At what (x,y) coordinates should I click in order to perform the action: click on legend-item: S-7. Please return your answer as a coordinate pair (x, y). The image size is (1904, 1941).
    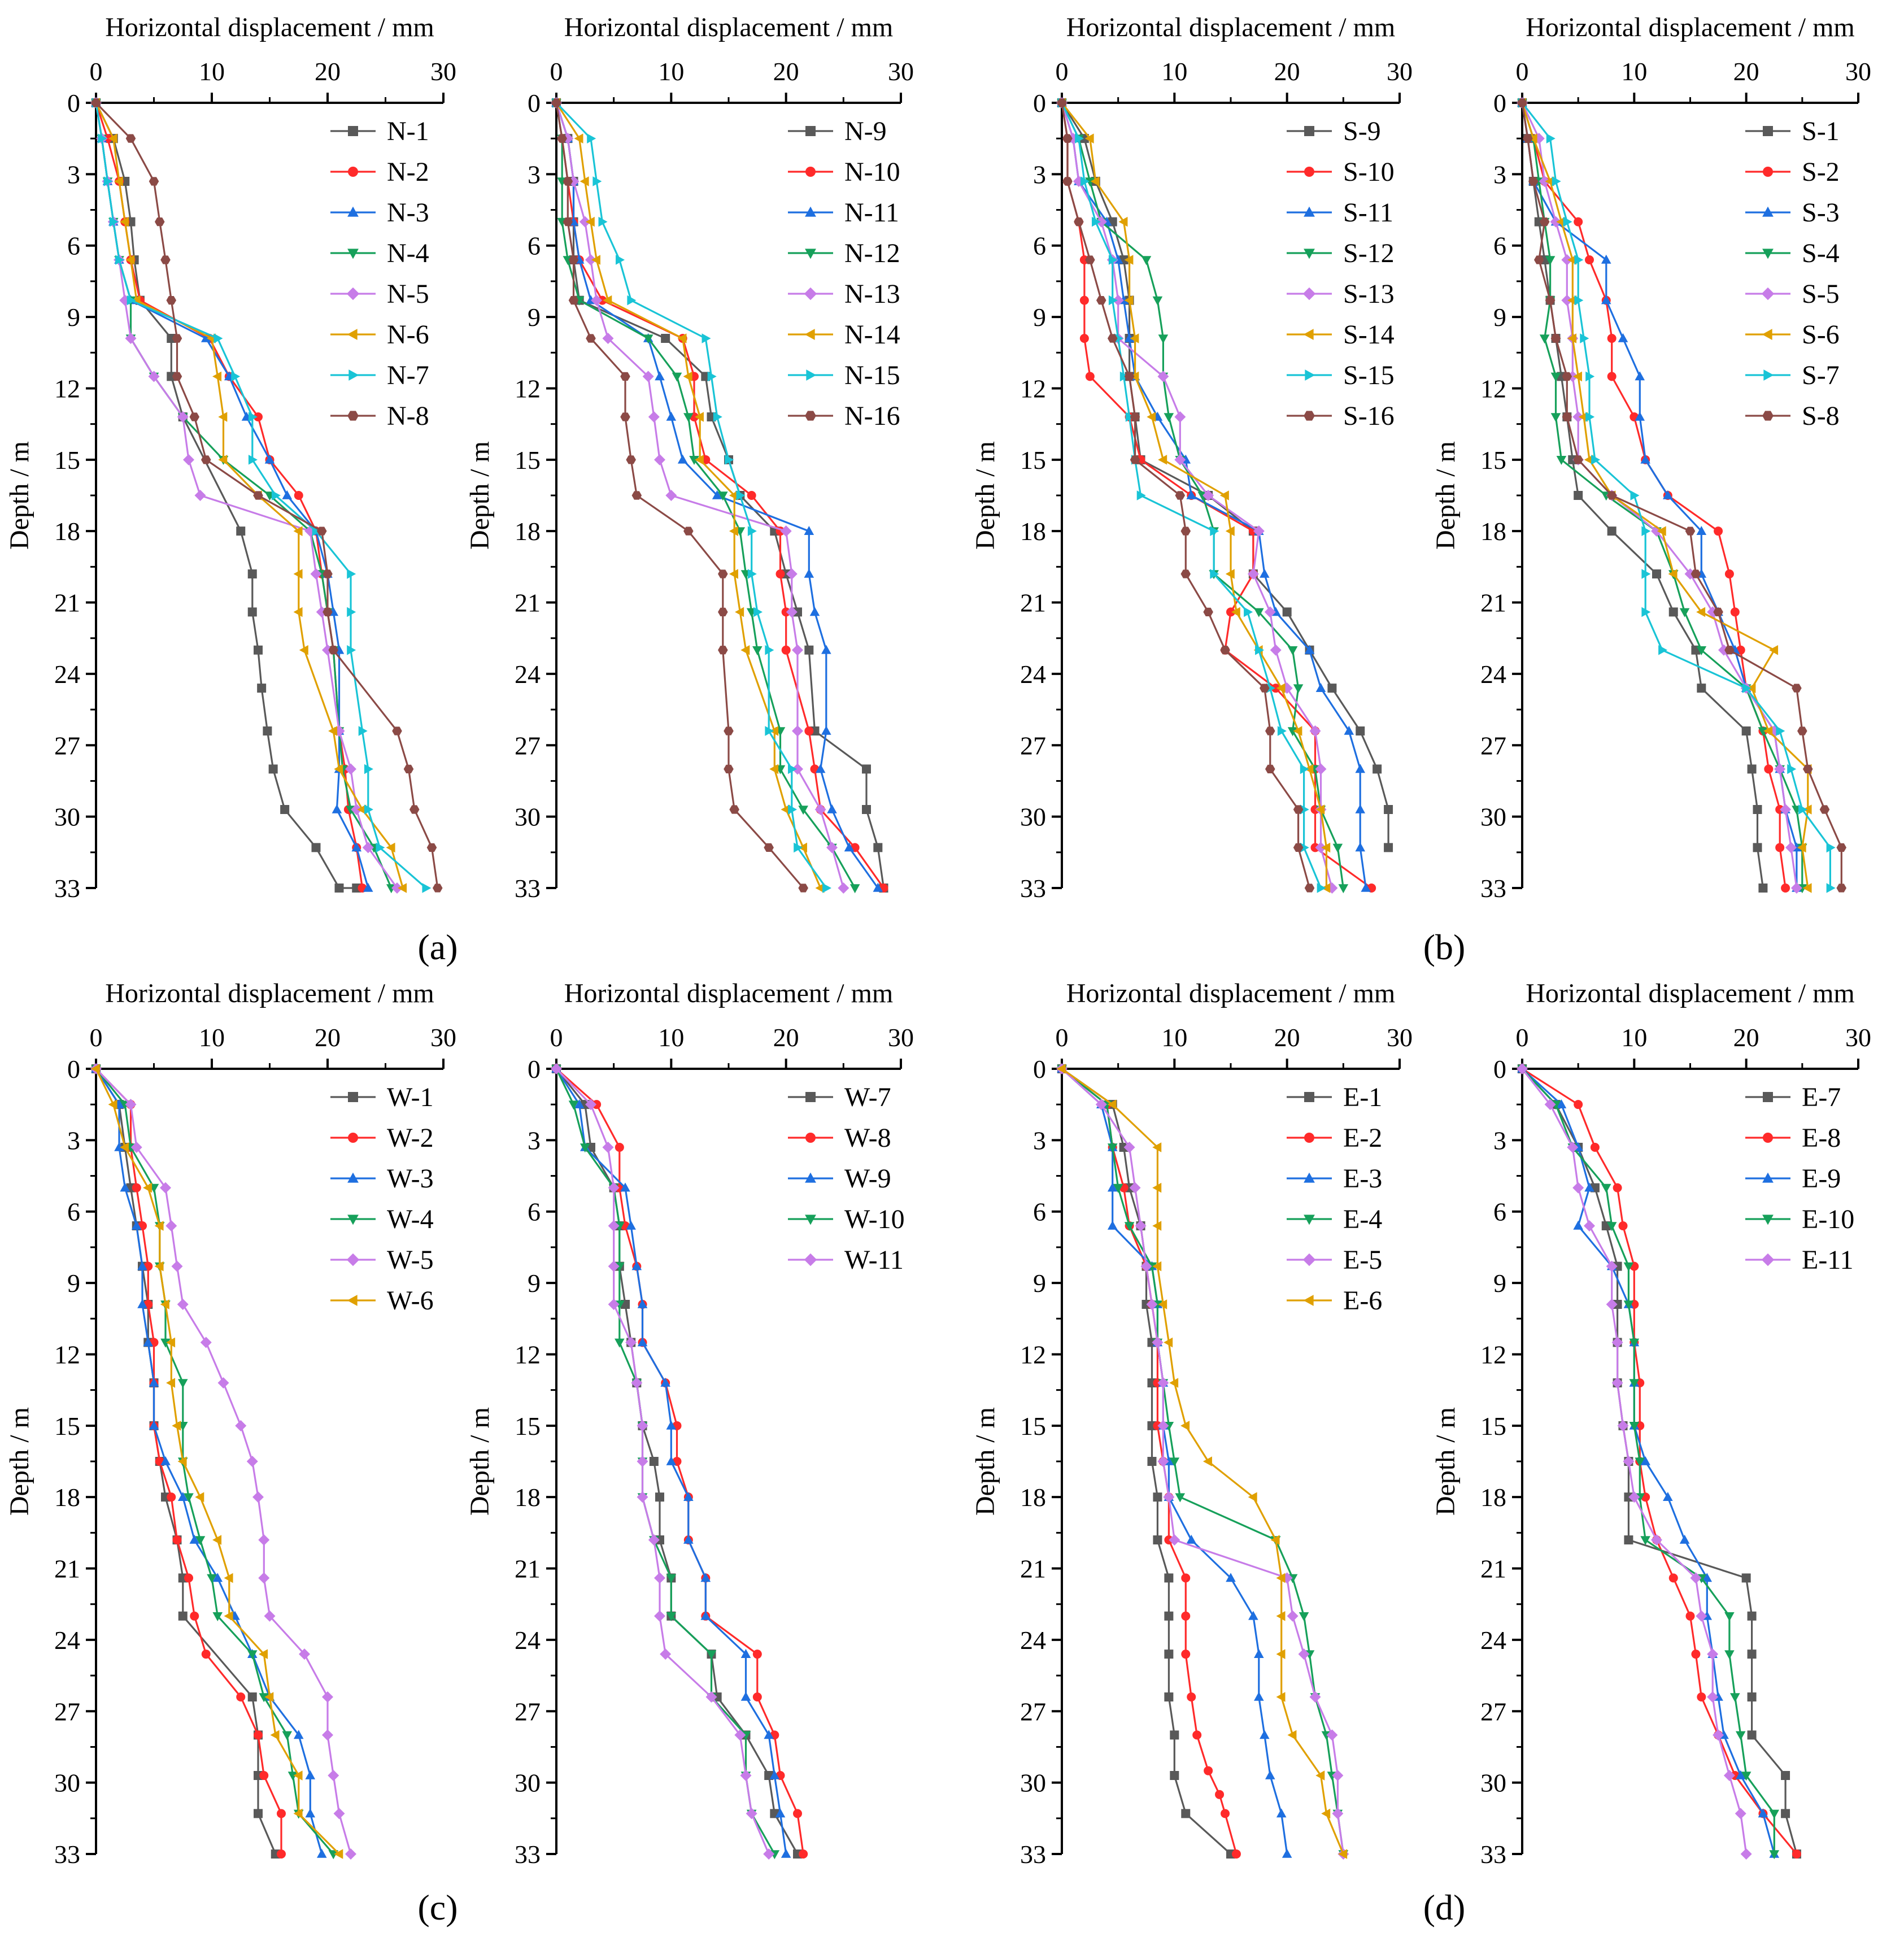
    Looking at the image, I should click on (1792, 375).